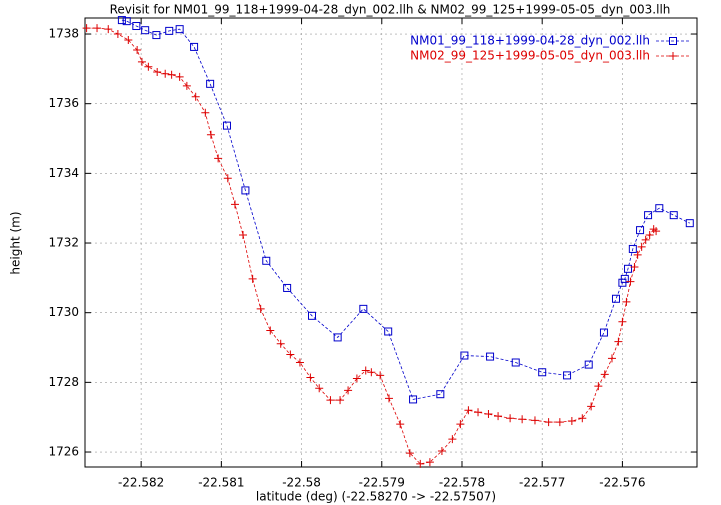 This screenshot has height=505, width=721. Describe the element at coordinates (622, 483) in the screenshot. I see `x-tick-label: -22.576` at that location.